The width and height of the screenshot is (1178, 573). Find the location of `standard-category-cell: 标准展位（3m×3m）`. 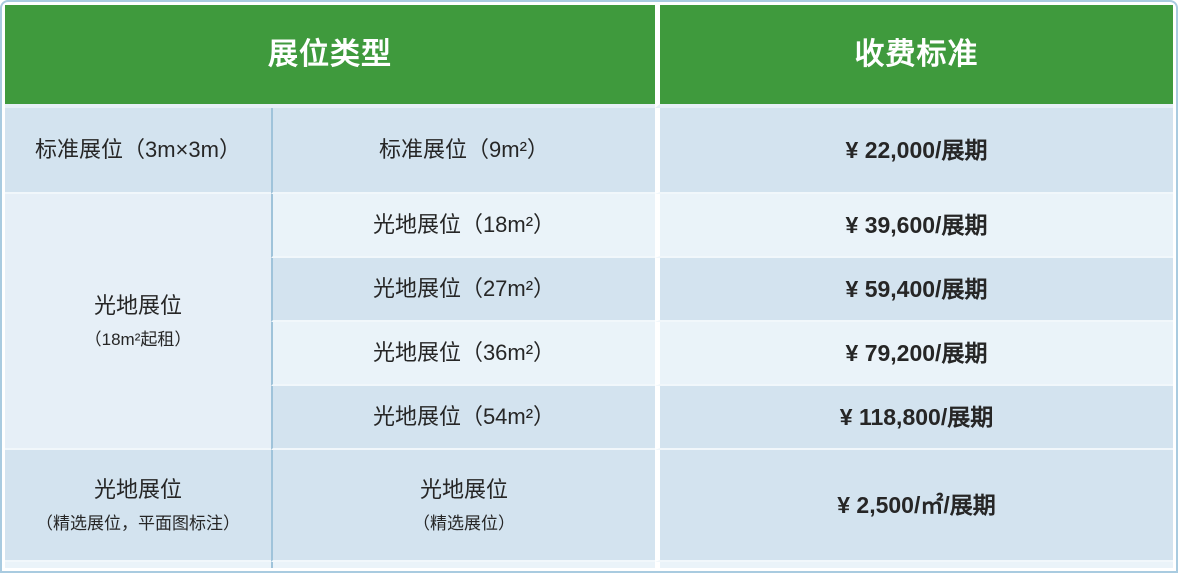

standard-category-cell: 标准展位（3m×3m） is located at coordinates (138, 151).